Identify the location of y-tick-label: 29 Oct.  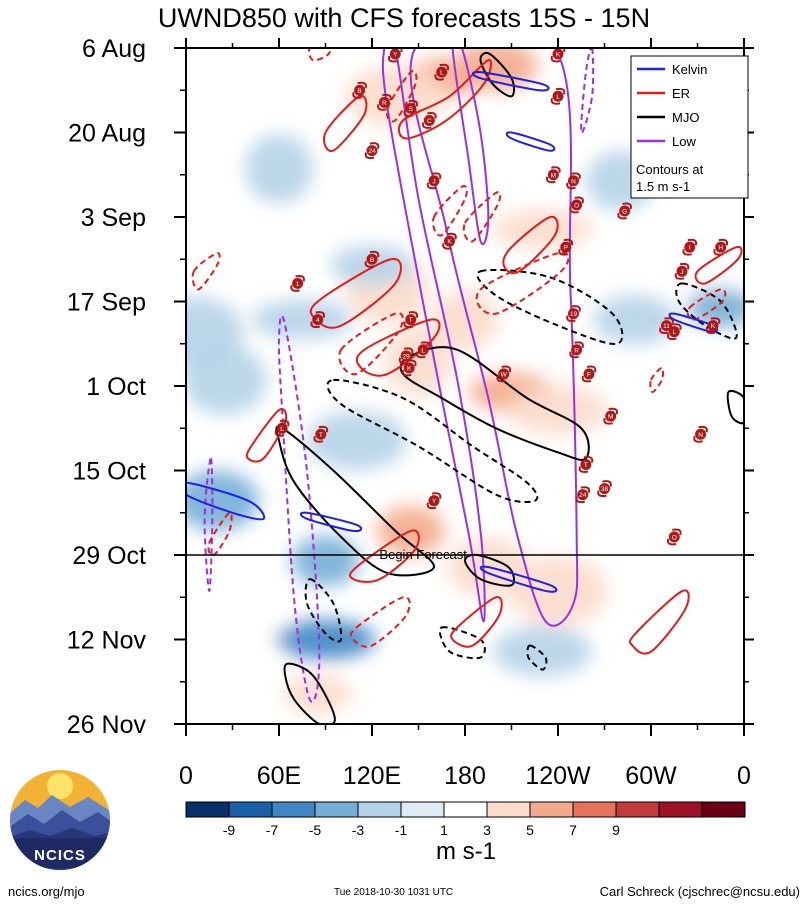
(109, 556).